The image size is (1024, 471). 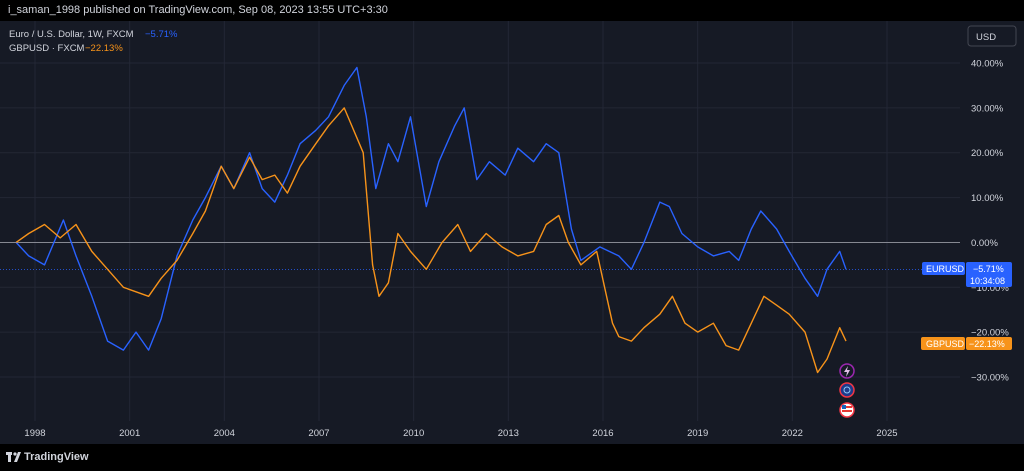 I want to click on y-tick-label: −30.00%, so click(x=990, y=378).